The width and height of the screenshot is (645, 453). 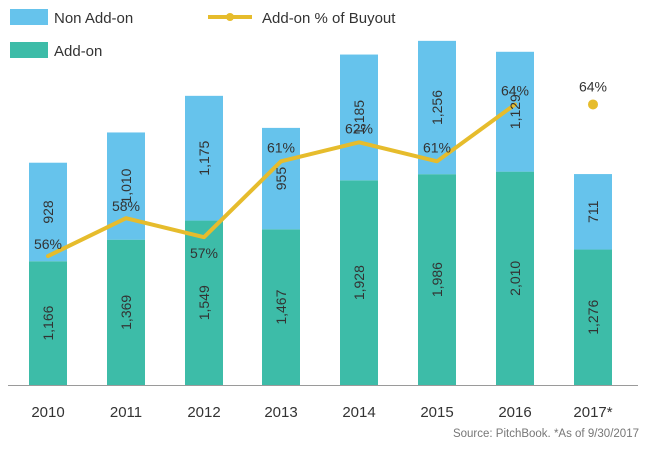 I want to click on value-label-add-on-2010: 1,166, so click(x=48, y=322).